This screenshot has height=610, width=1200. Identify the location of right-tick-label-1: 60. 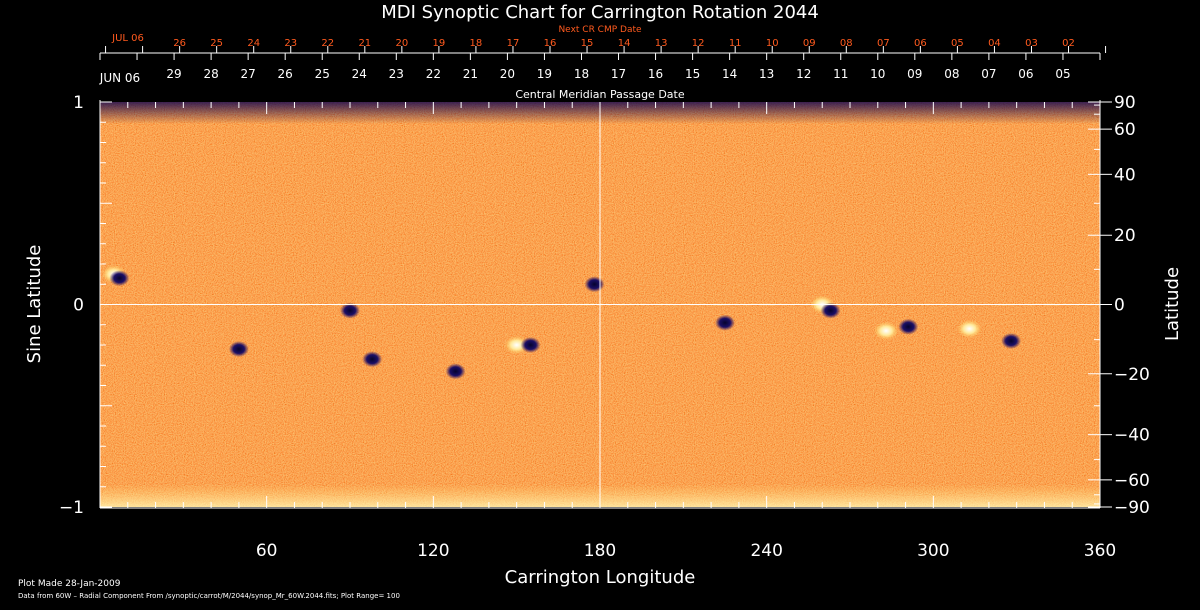
(1125, 130).